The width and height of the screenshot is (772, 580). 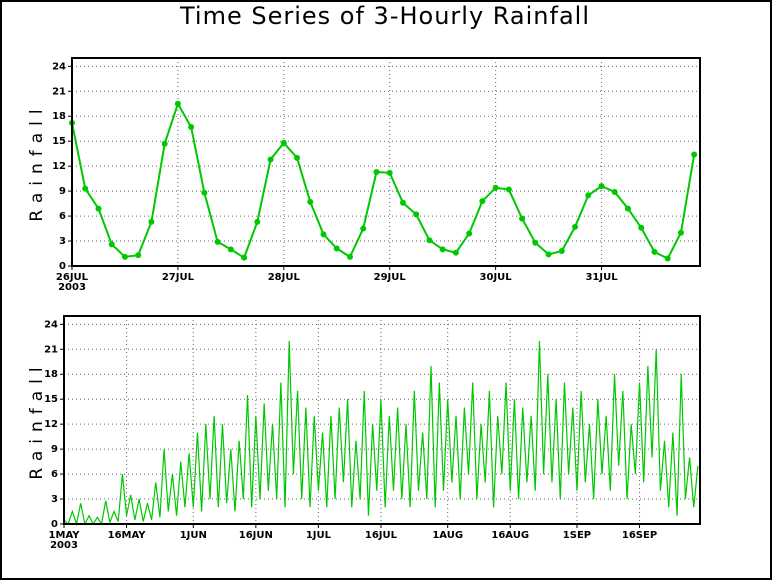 I want to click on x-tick-label: 27JUL, so click(x=178, y=277).